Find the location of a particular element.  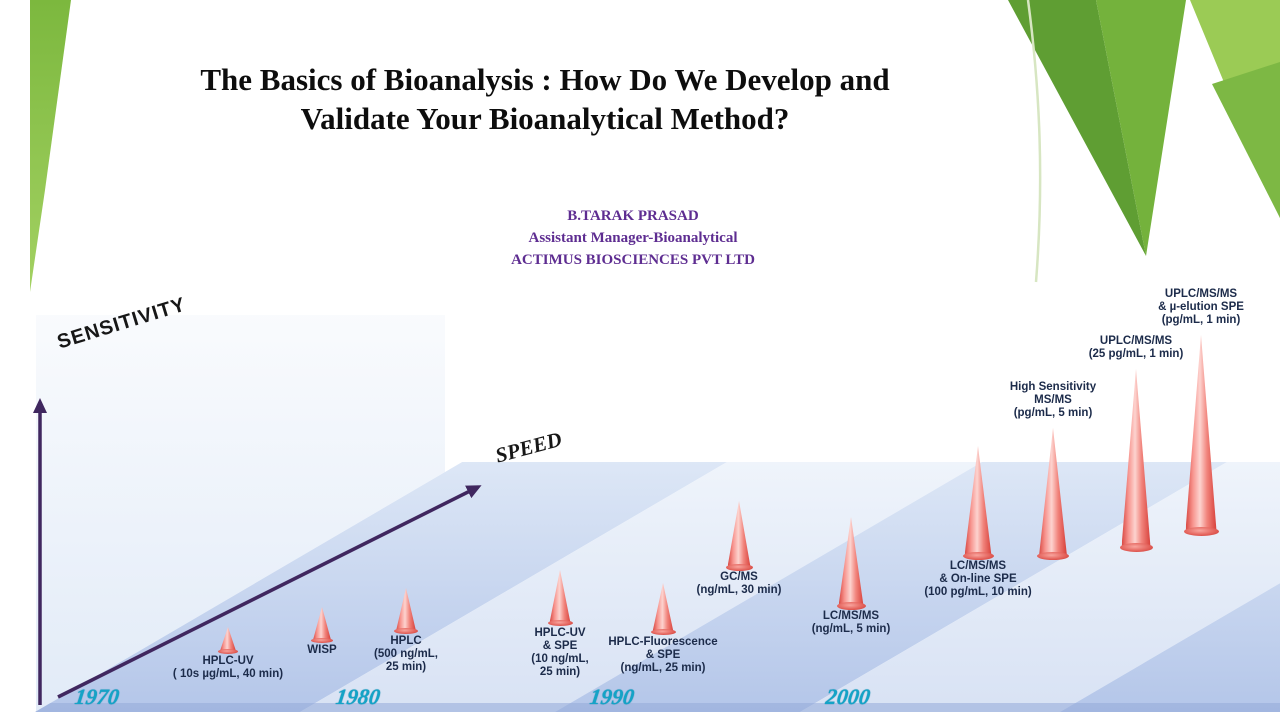

decade-label-2000: 2000 is located at coordinates (848, 696).